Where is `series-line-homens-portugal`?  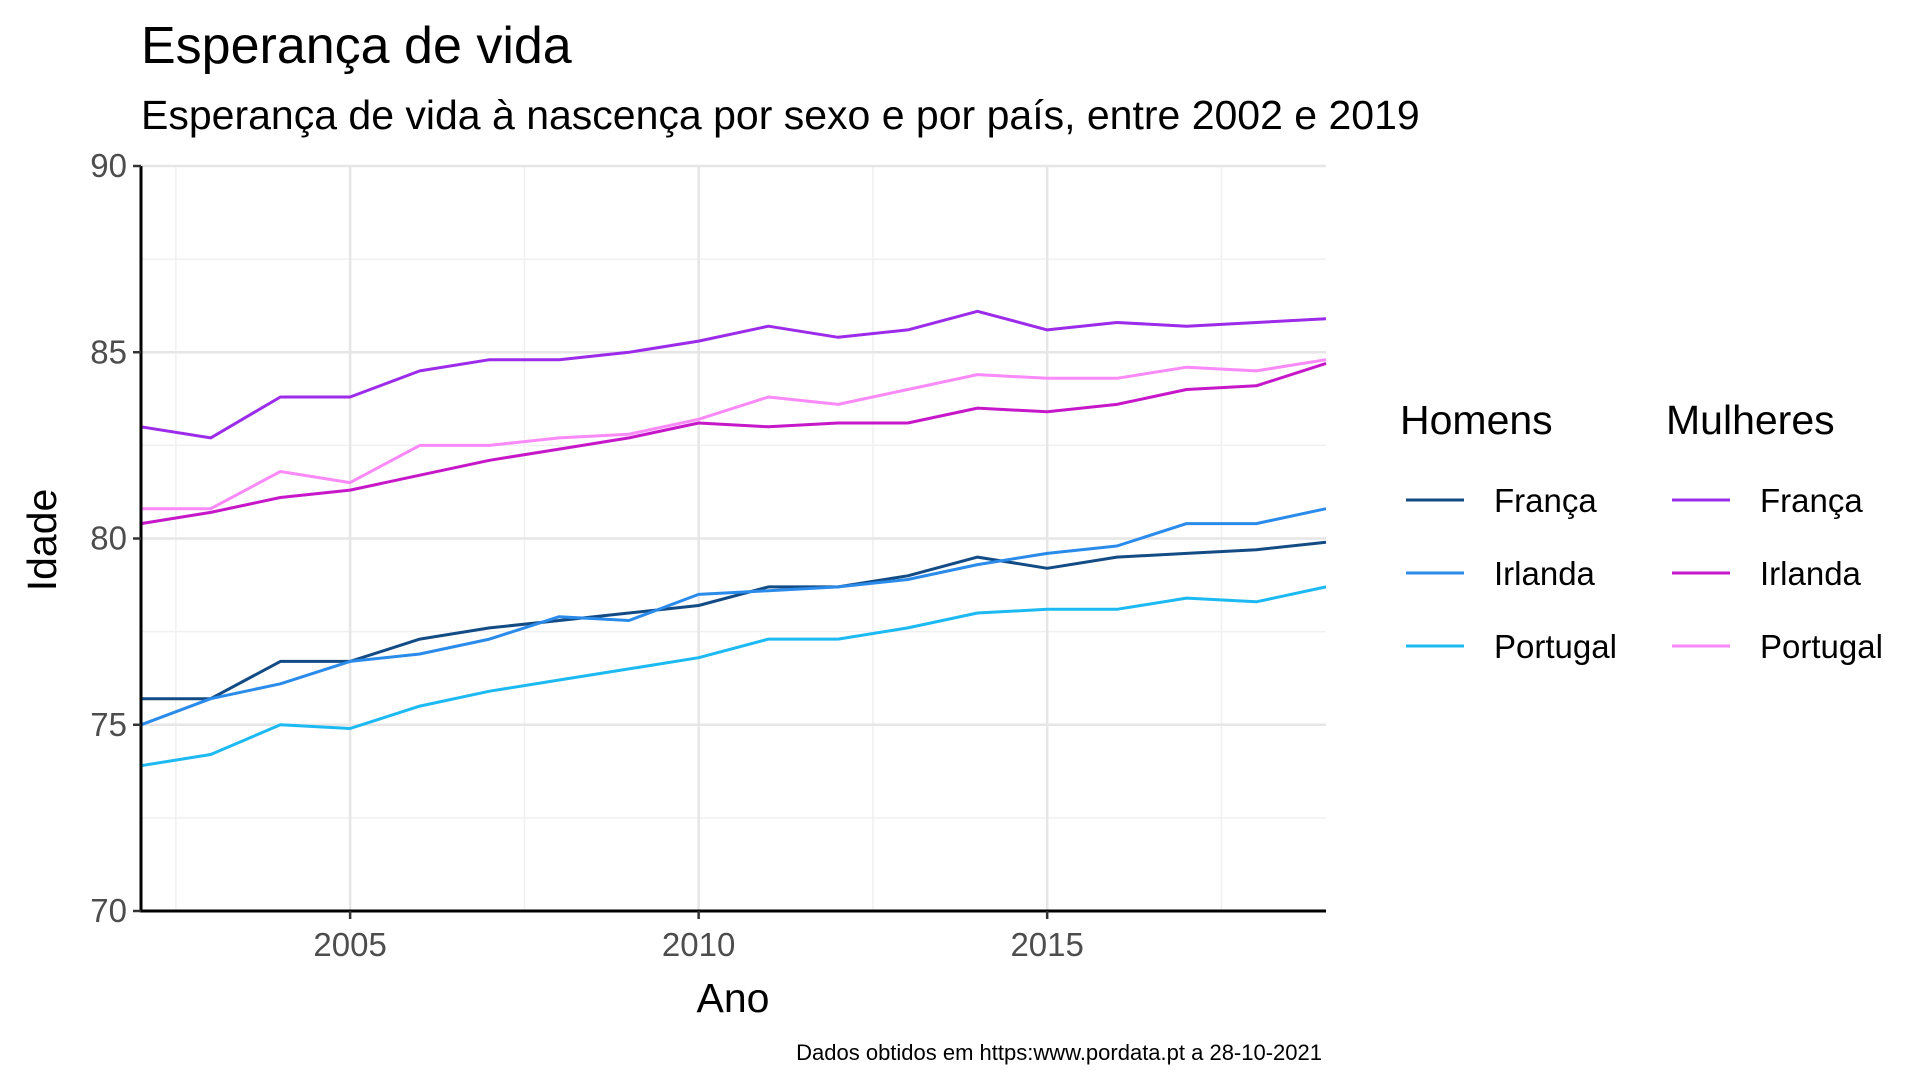
series-line-homens-portugal is located at coordinates (733, 676).